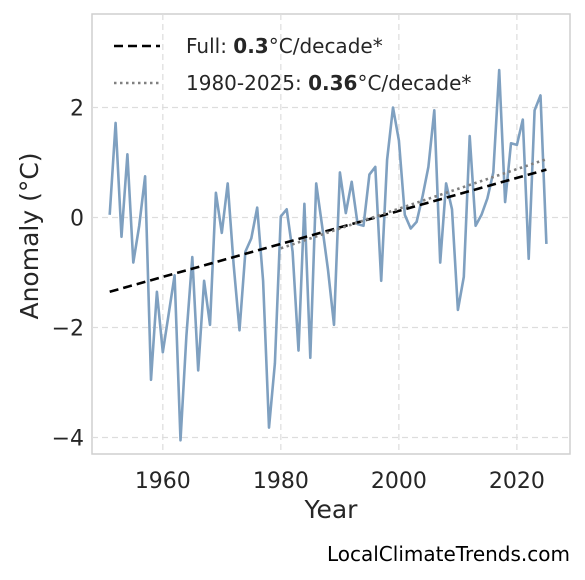  I want to click on x-tick-label: 1980, so click(281, 481).